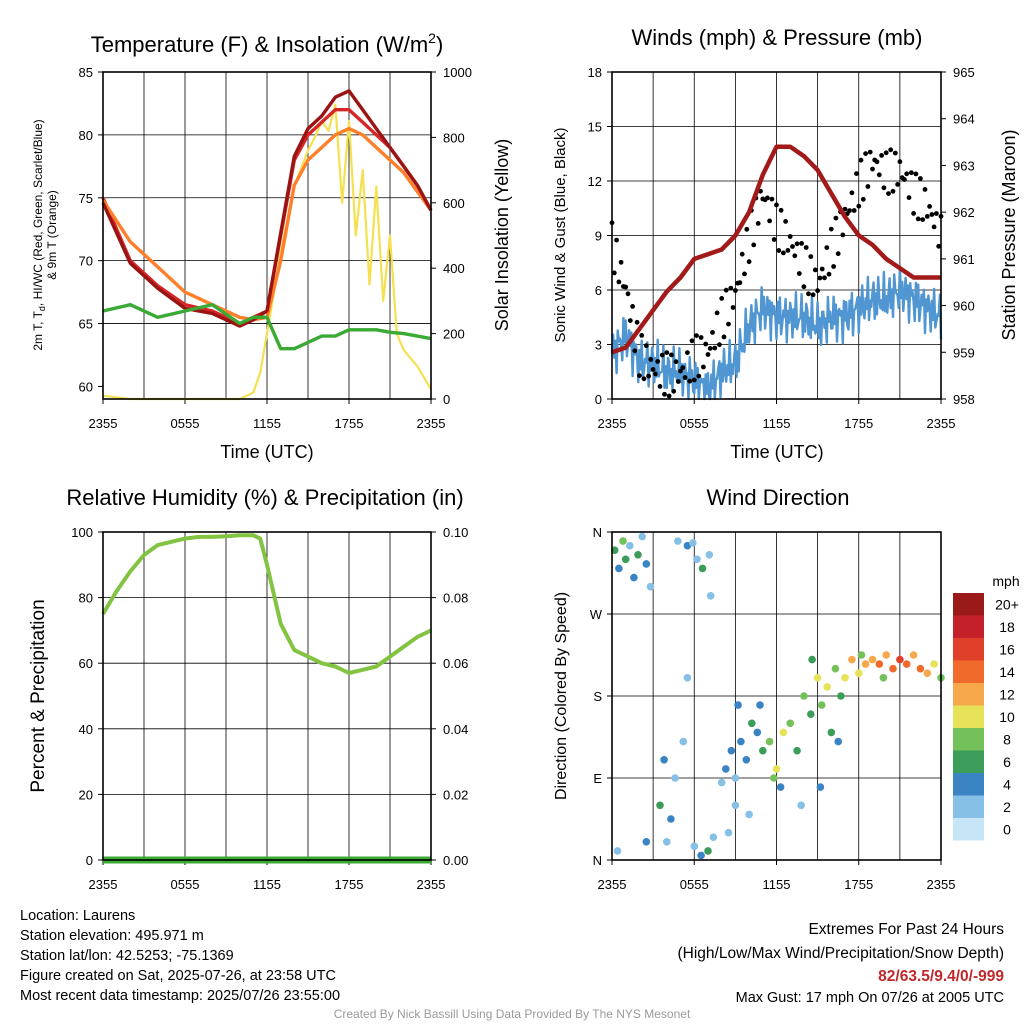  Describe the element at coordinates (777, 37) in the screenshot. I see `chart-title: Winds (mph) & Pressure (mb)` at that location.